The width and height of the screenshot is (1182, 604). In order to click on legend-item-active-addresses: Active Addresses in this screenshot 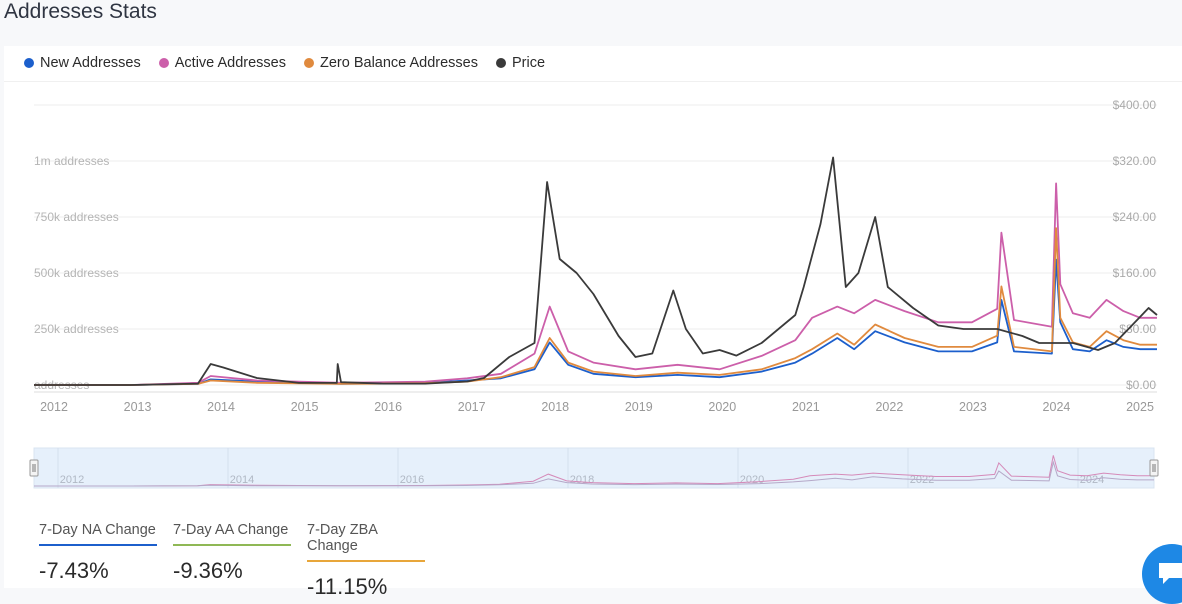, I will do `click(222, 63)`.